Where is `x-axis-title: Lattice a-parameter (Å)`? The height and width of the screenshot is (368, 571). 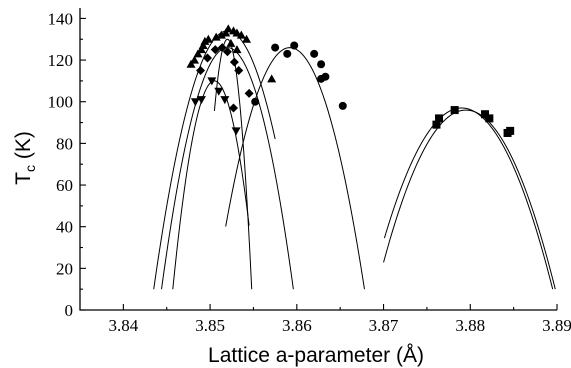 x-axis-title: Lattice a-parameter (Å) is located at coordinates (316, 355).